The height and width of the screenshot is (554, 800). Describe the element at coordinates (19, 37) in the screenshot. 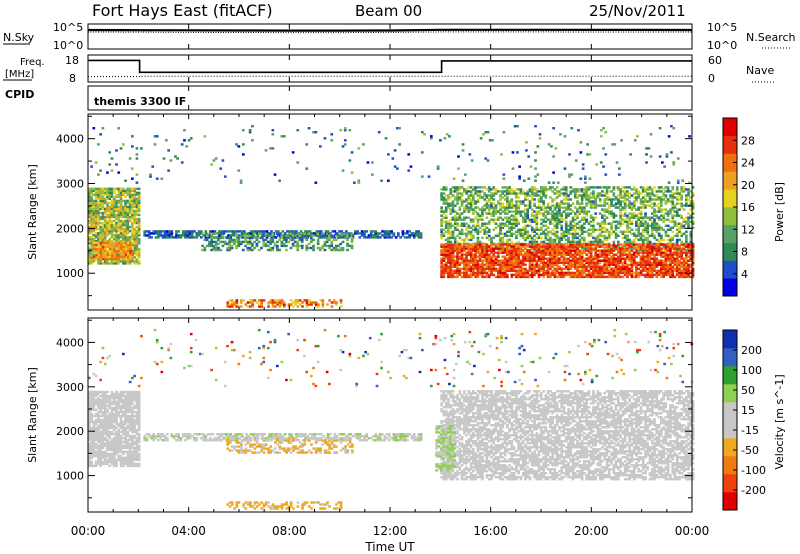

I see `noise-left-label: N.Sky` at that location.